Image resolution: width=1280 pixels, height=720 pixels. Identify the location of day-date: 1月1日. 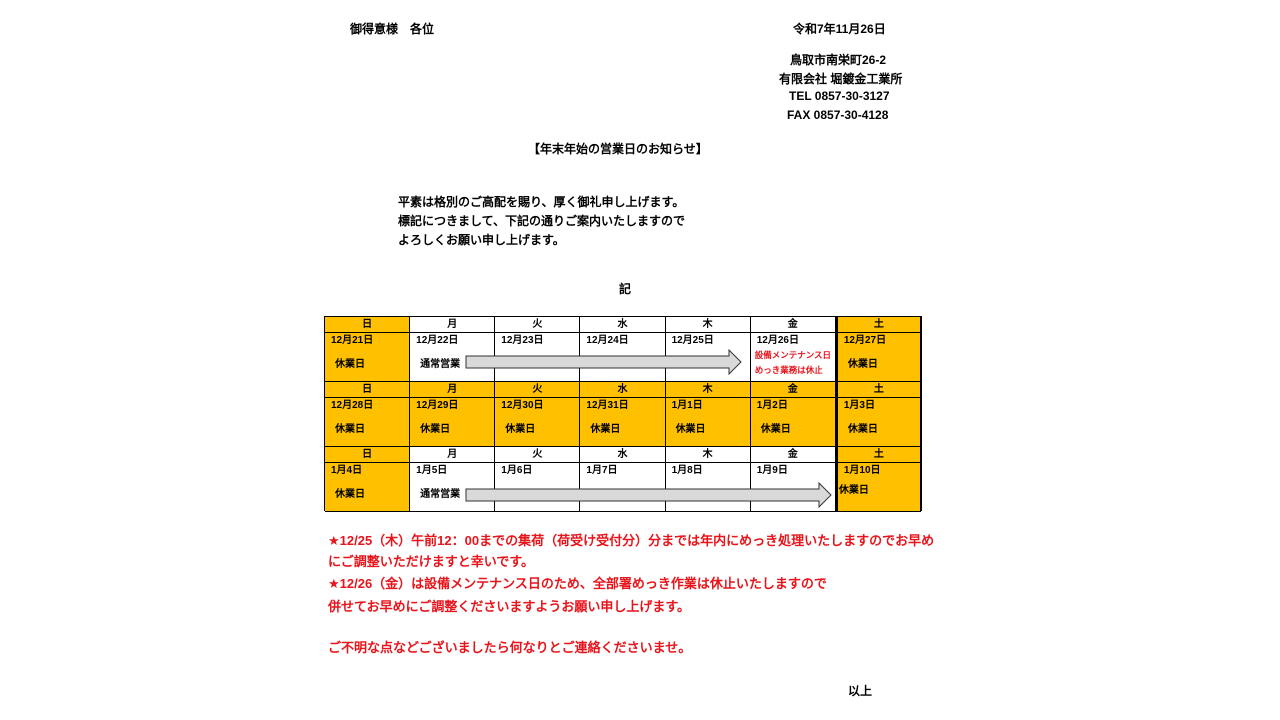
(687, 405).